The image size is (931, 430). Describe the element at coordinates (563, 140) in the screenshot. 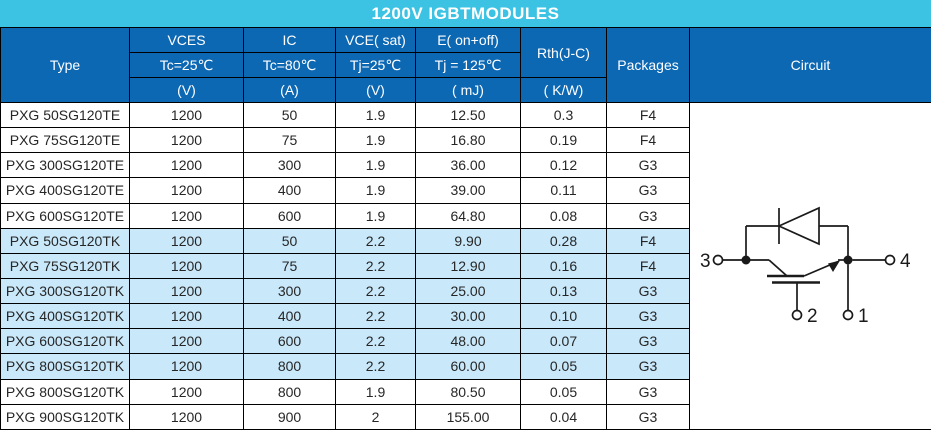

I see `cell-rth: 0.19` at that location.